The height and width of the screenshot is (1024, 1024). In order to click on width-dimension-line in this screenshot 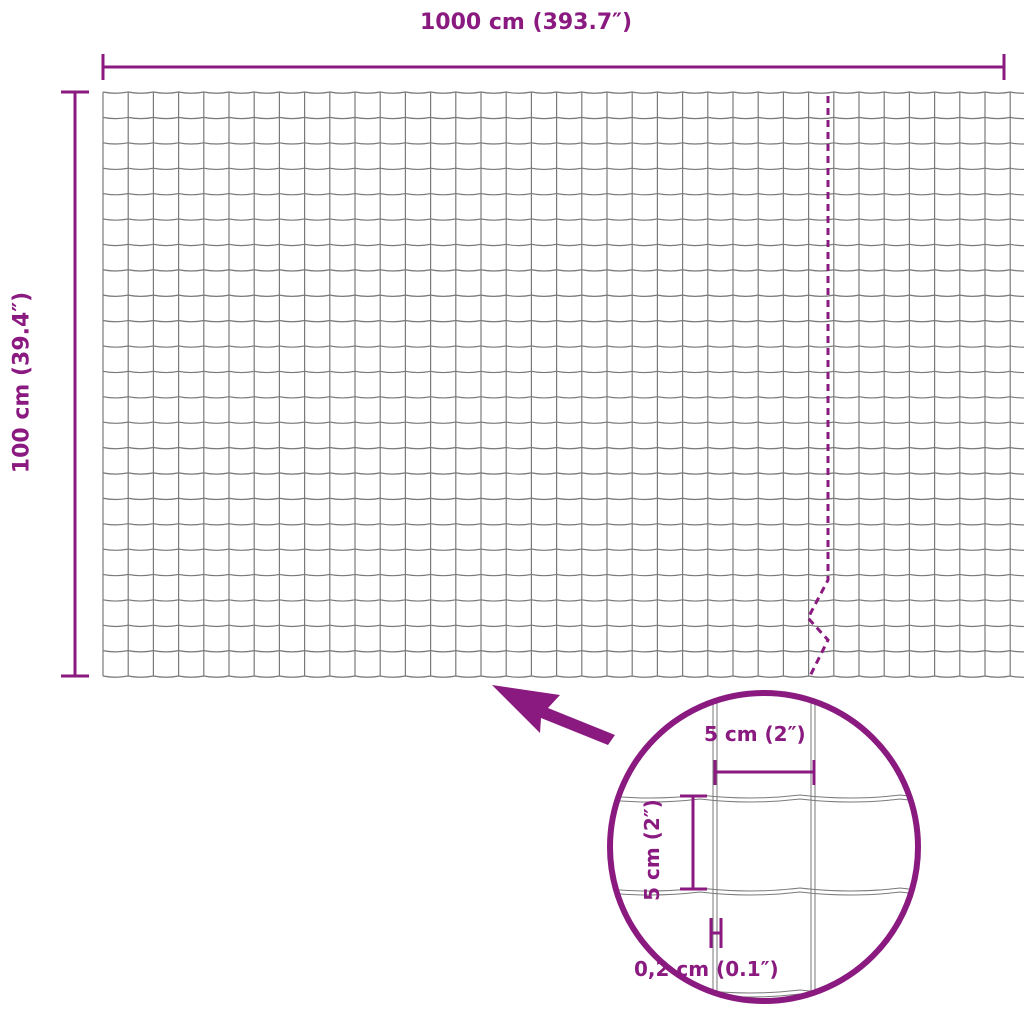, I will do `click(553, 67)`.